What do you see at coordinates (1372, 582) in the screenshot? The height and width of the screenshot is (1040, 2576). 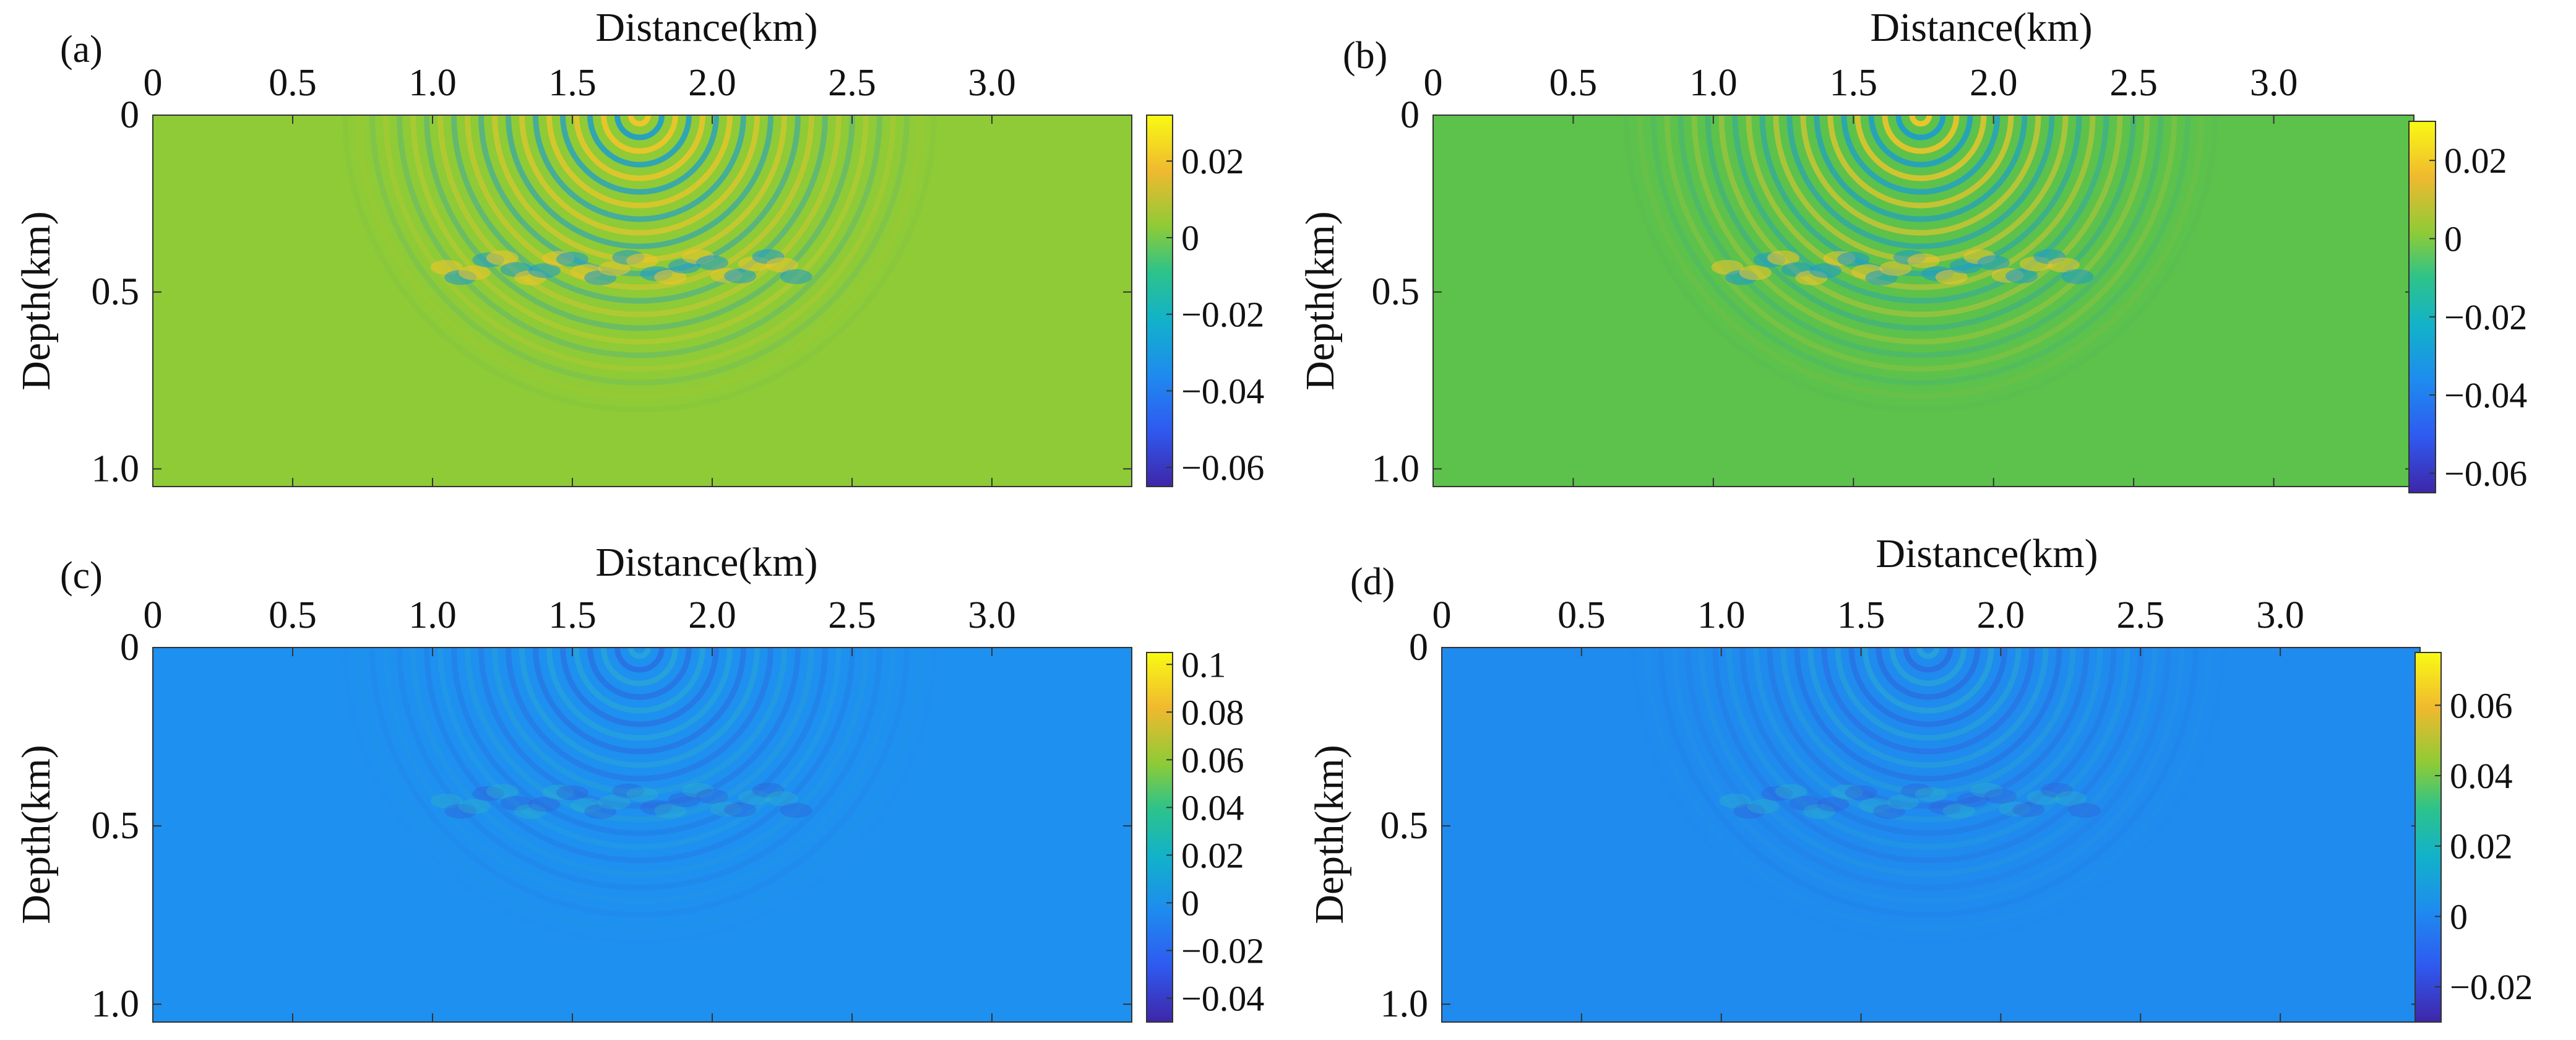 I see `panel-label: (d)` at bounding box center [1372, 582].